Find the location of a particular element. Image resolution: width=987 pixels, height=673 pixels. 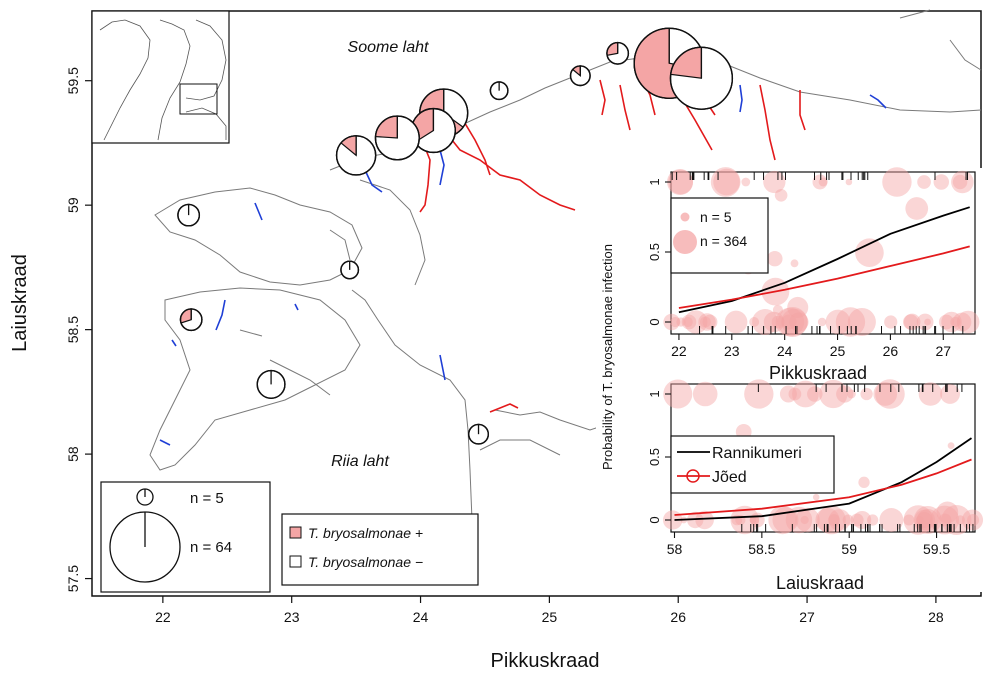

map-y-tick-label: 58 is located at coordinates (73, 454).